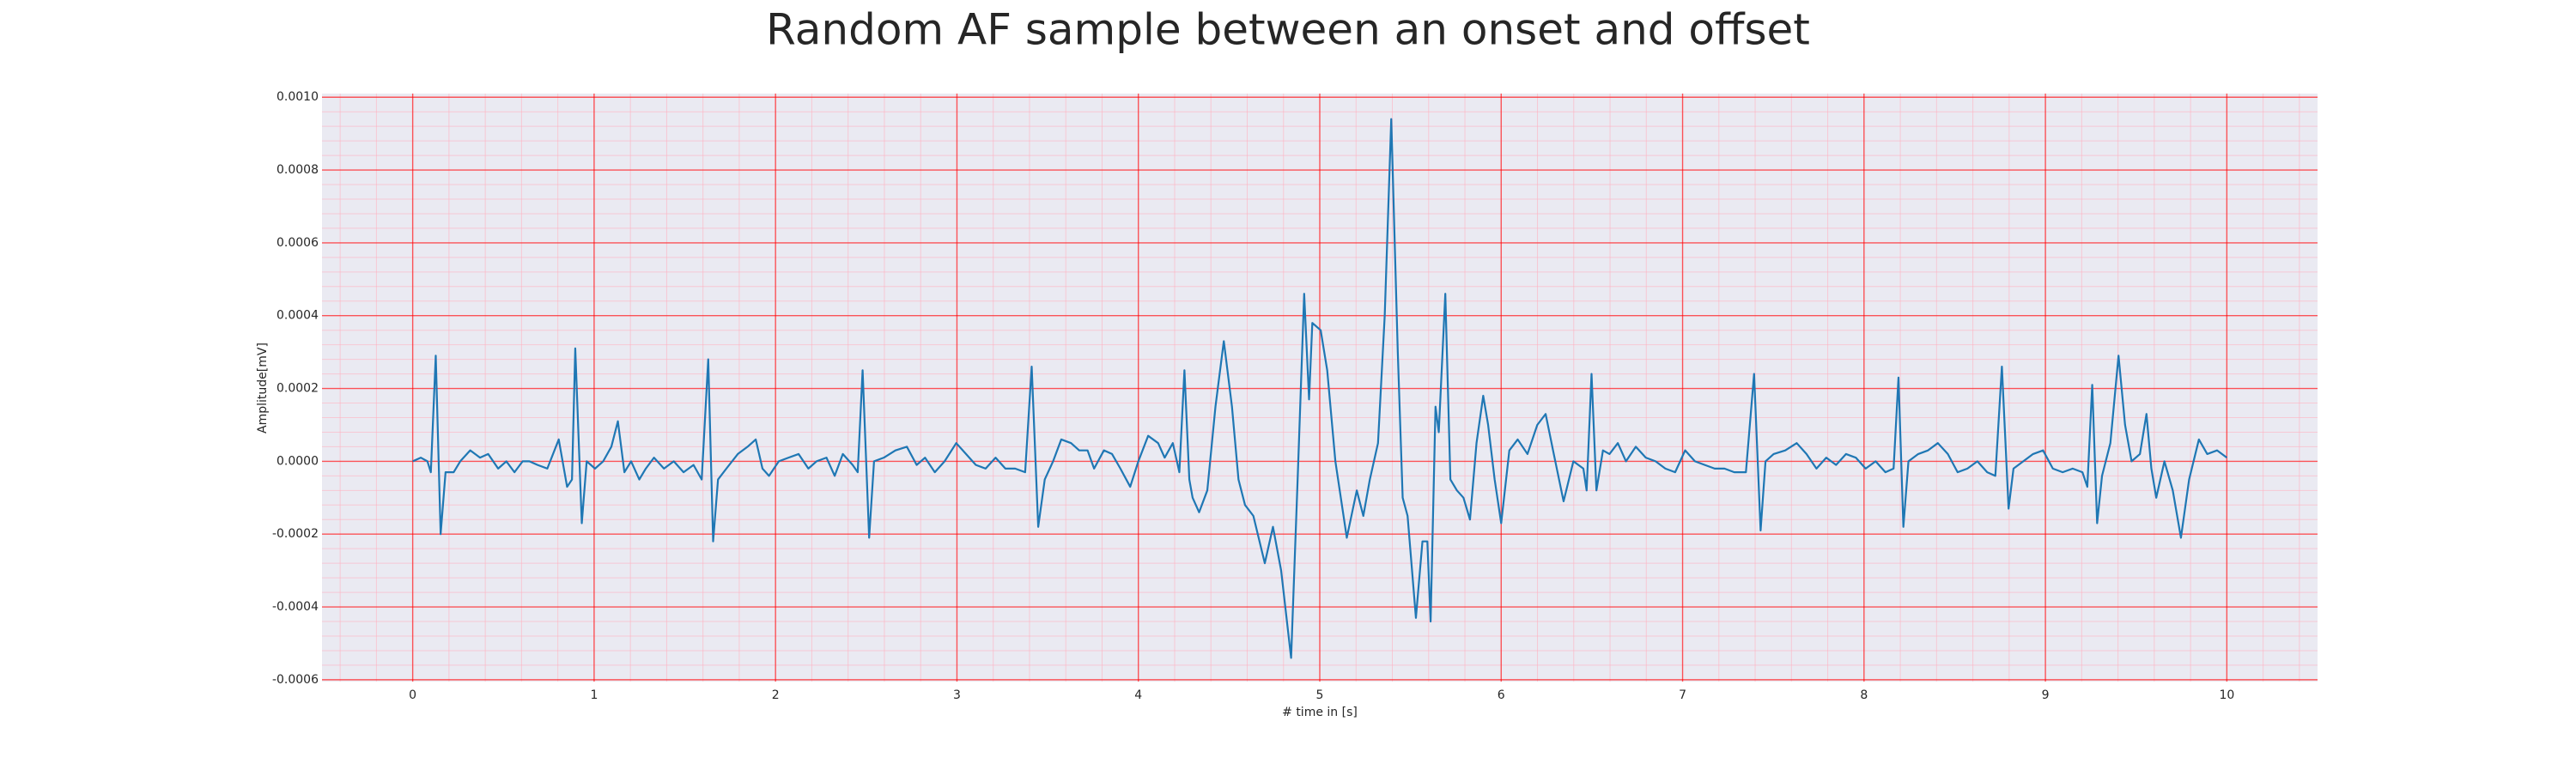 This screenshot has width=2576, height=776. Describe the element at coordinates (1864, 695) in the screenshot. I see `x-tick-label: 8` at that location.